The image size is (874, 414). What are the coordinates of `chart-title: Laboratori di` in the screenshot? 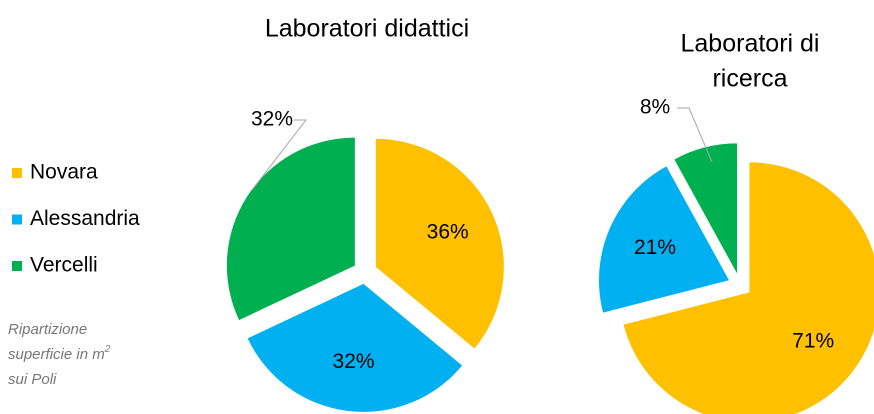 It's located at (750, 44).